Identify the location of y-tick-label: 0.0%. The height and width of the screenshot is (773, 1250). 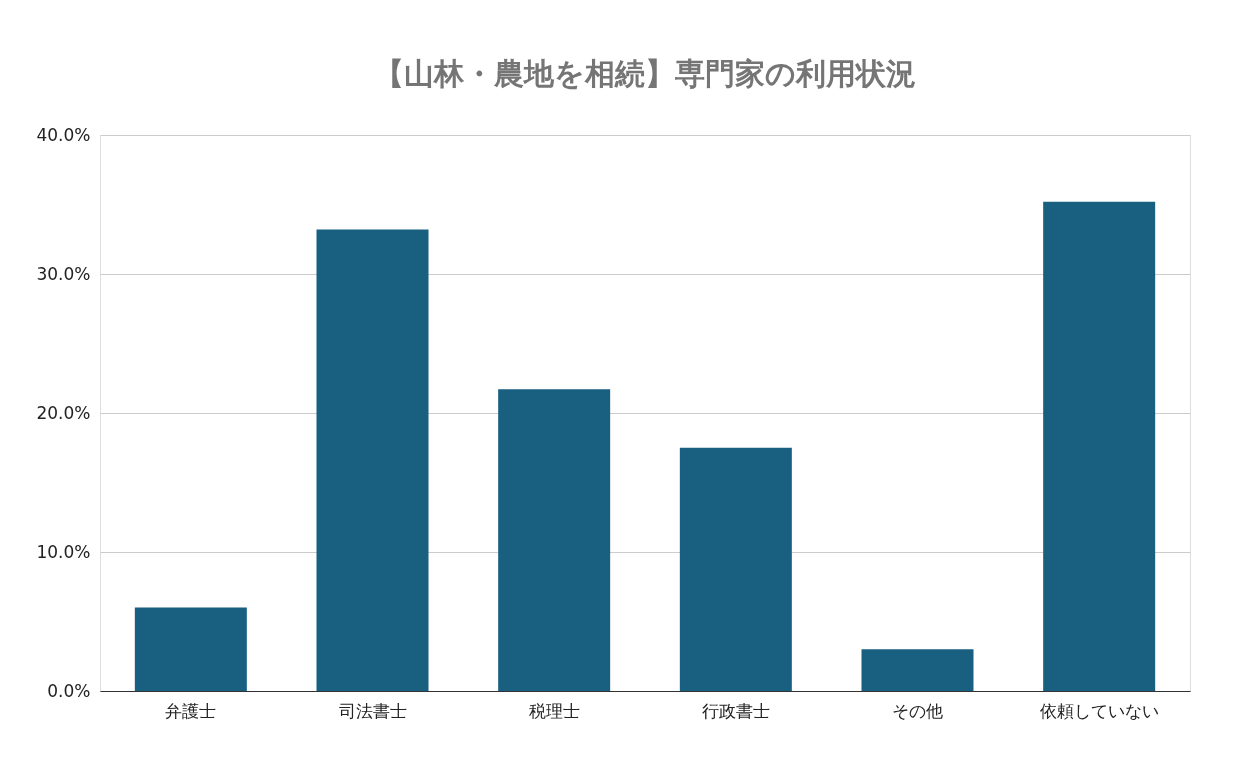
(69, 690).